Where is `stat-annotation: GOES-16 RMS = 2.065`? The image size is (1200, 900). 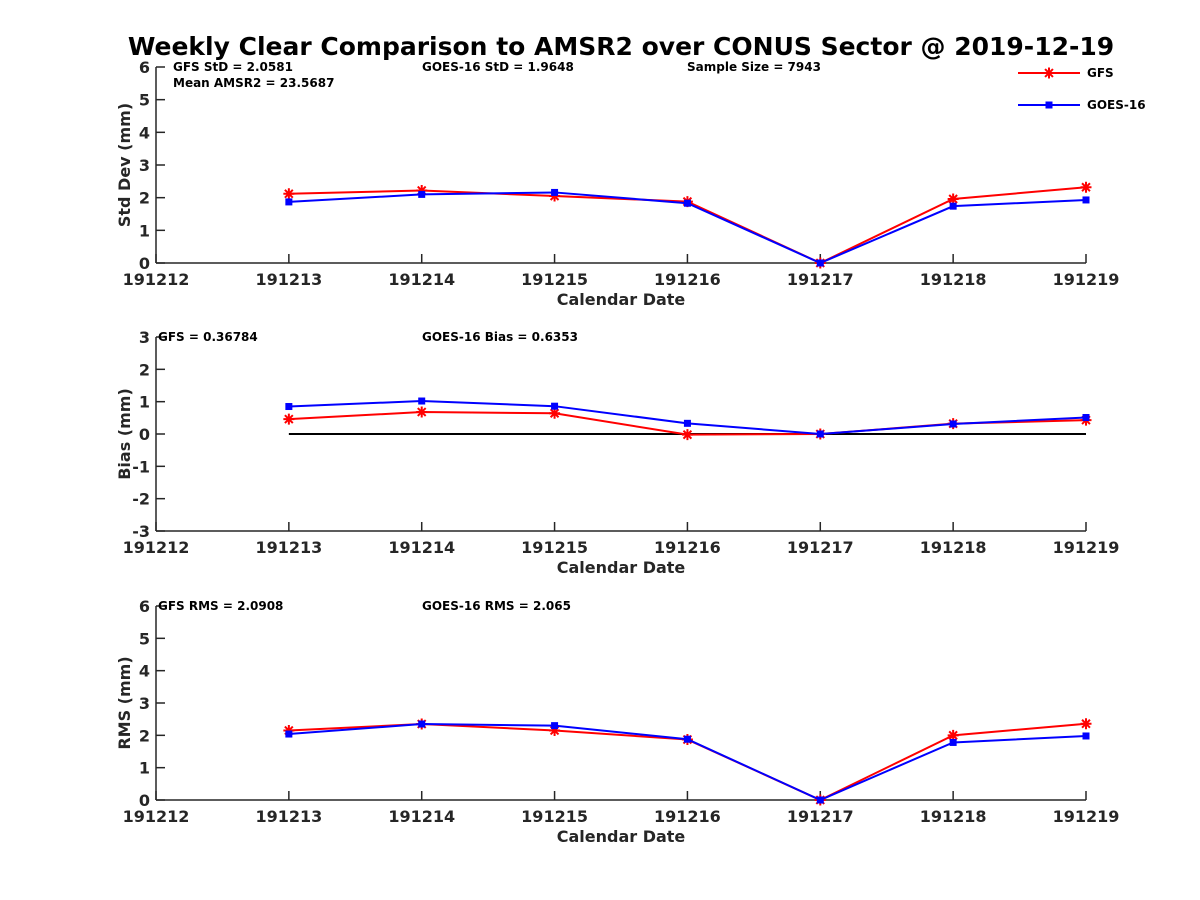
stat-annotation: GOES-16 RMS = 2.065 is located at coordinates (496, 606).